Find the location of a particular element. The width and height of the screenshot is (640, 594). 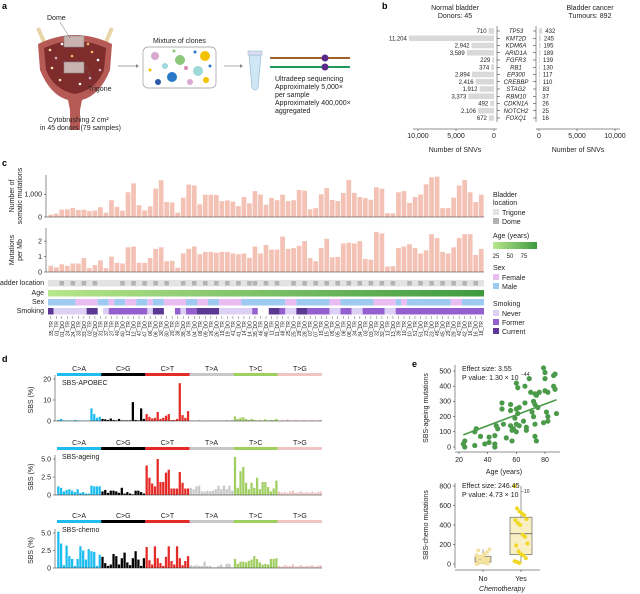

sample-label: 26_TR is located at coordinates (212, 328).